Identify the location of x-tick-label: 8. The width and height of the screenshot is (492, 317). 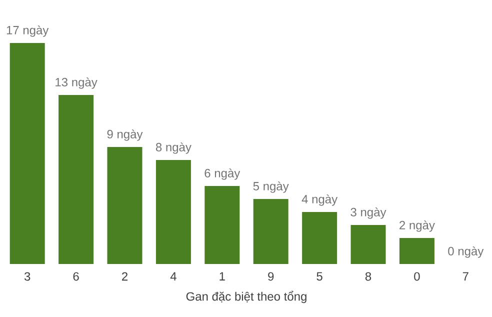
(368, 276).